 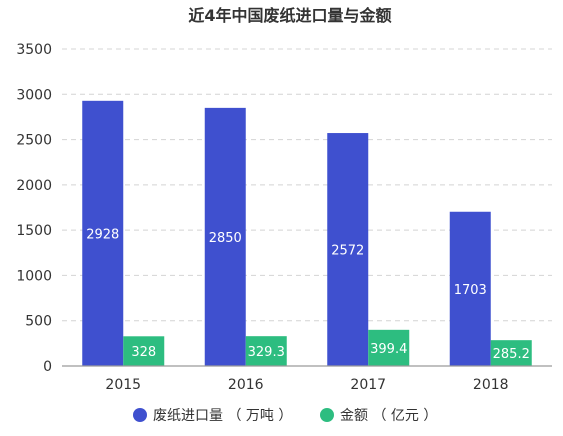 I want to click on y-axis-ticks: 0 500 1000 1500 2000 2500 3000 3500, so click(x=34, y=208).